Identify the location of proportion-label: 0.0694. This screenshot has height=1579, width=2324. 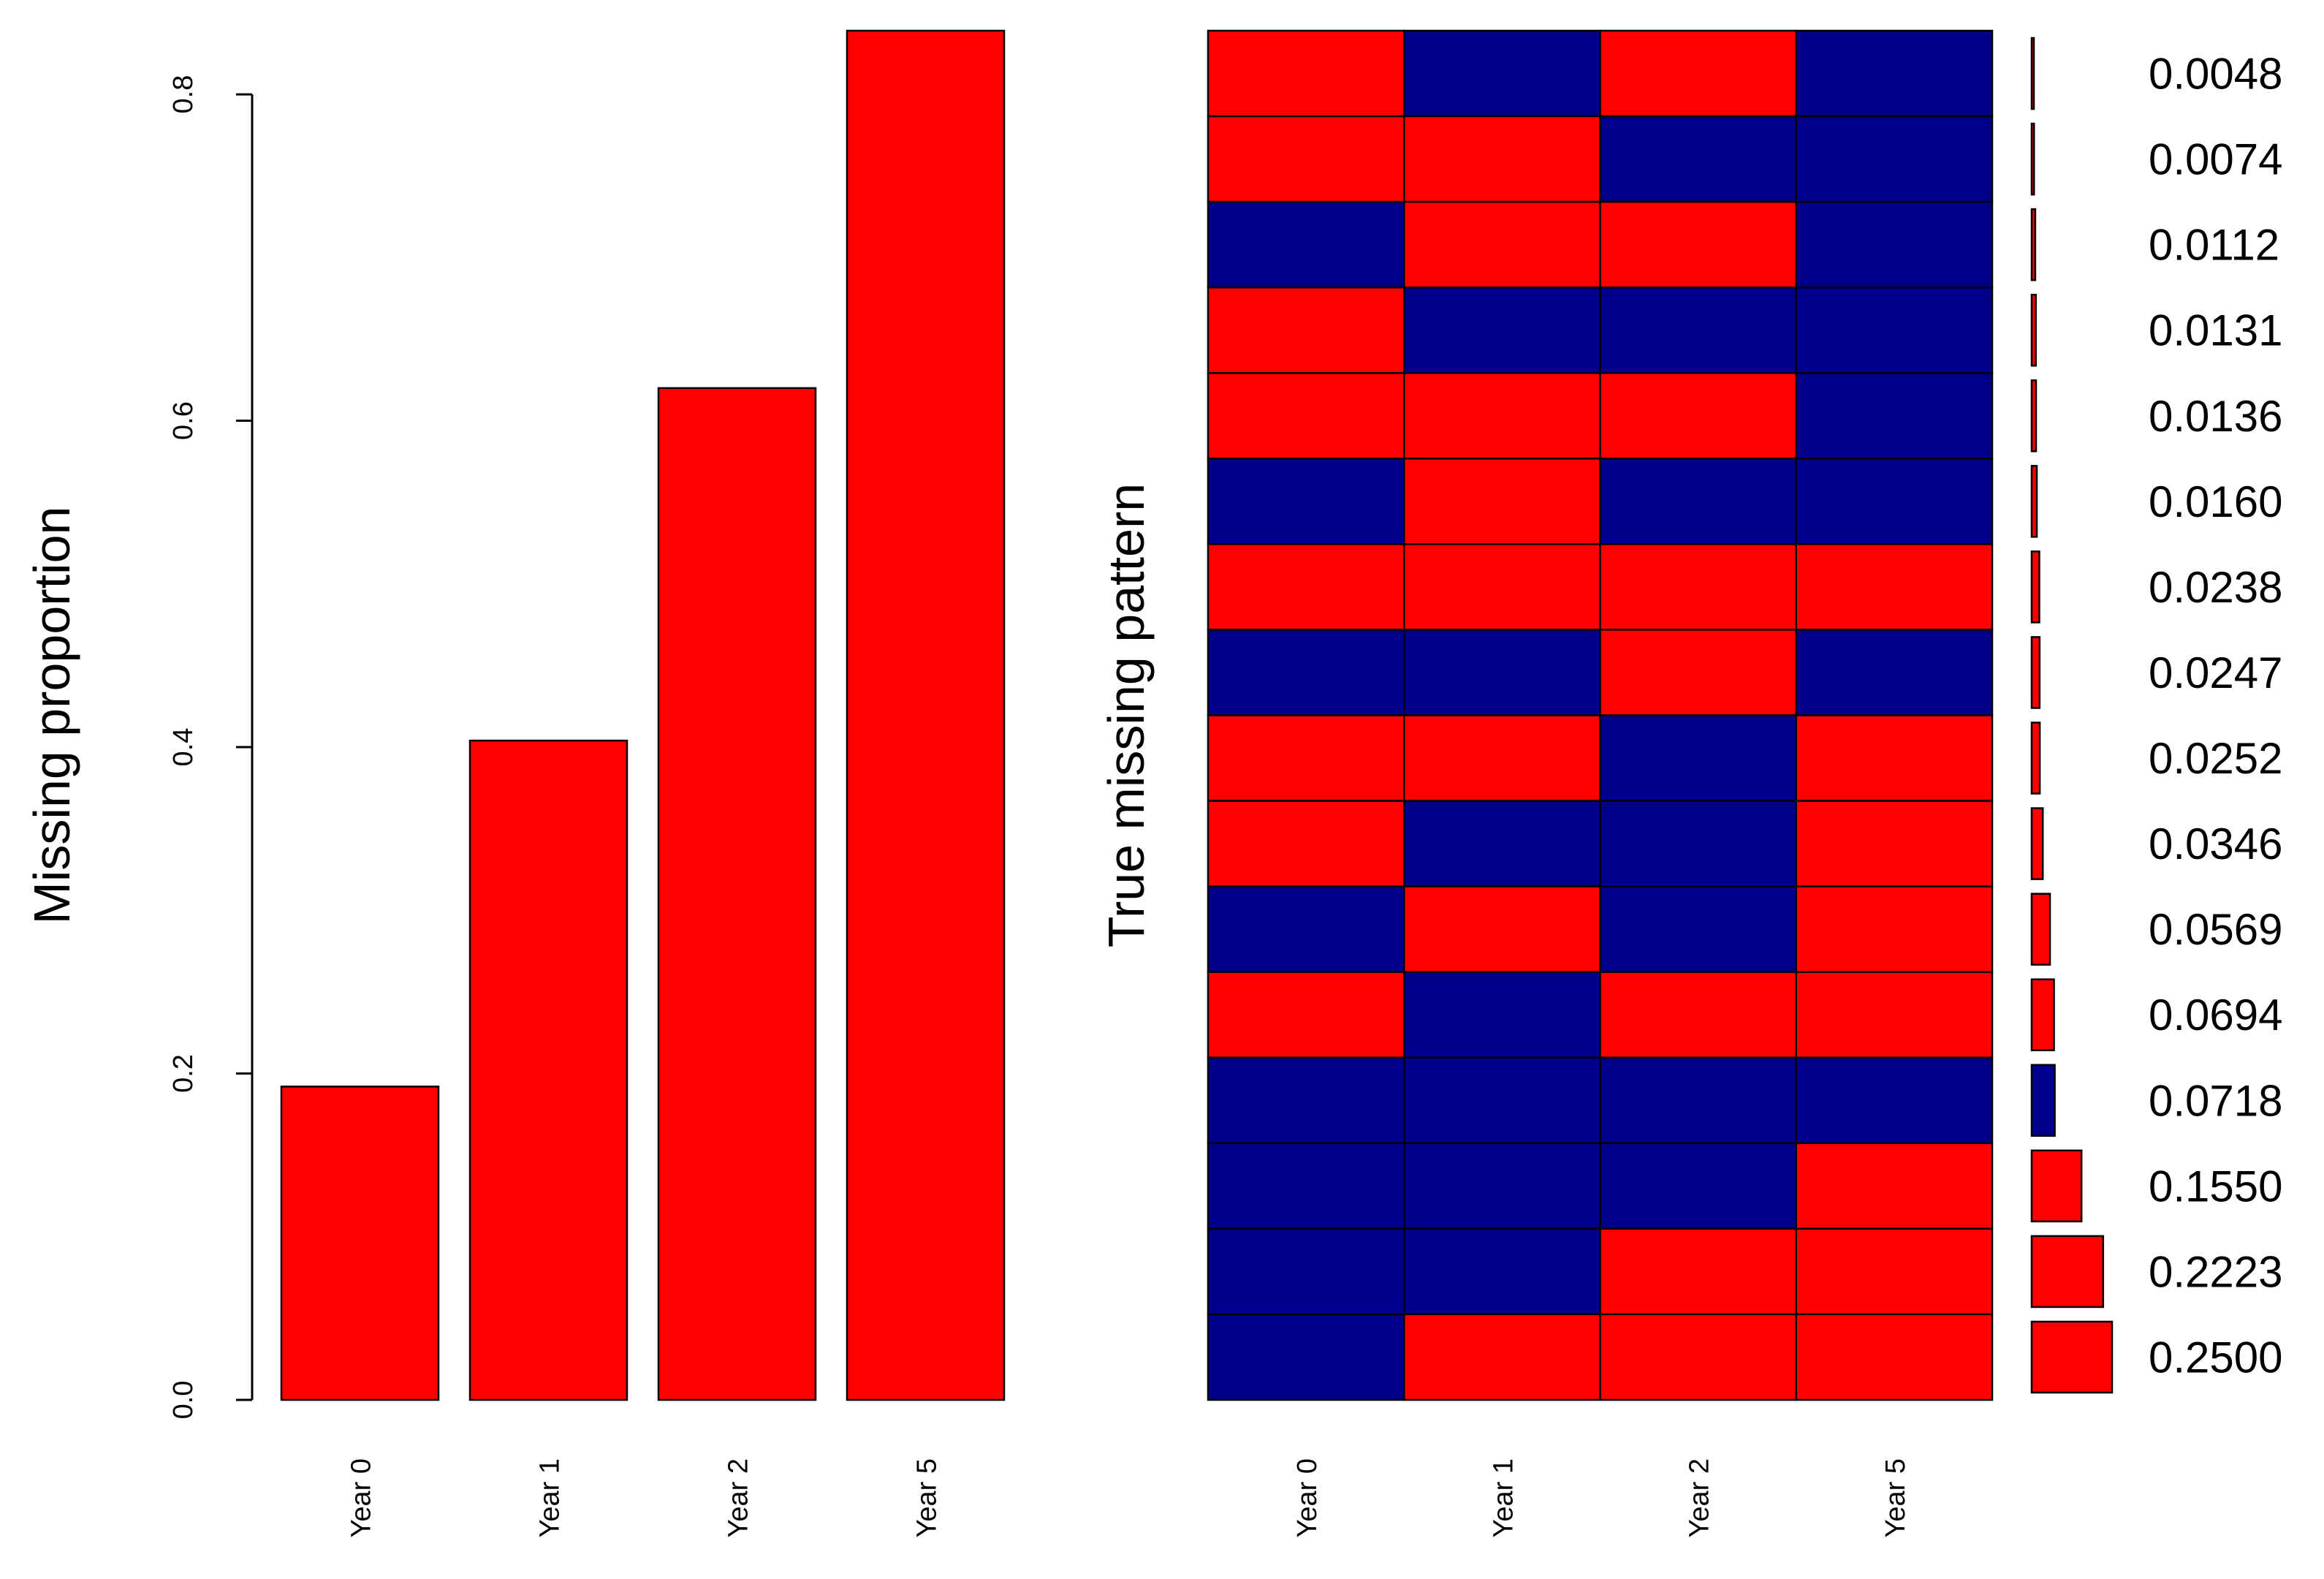
(2216, 1016).